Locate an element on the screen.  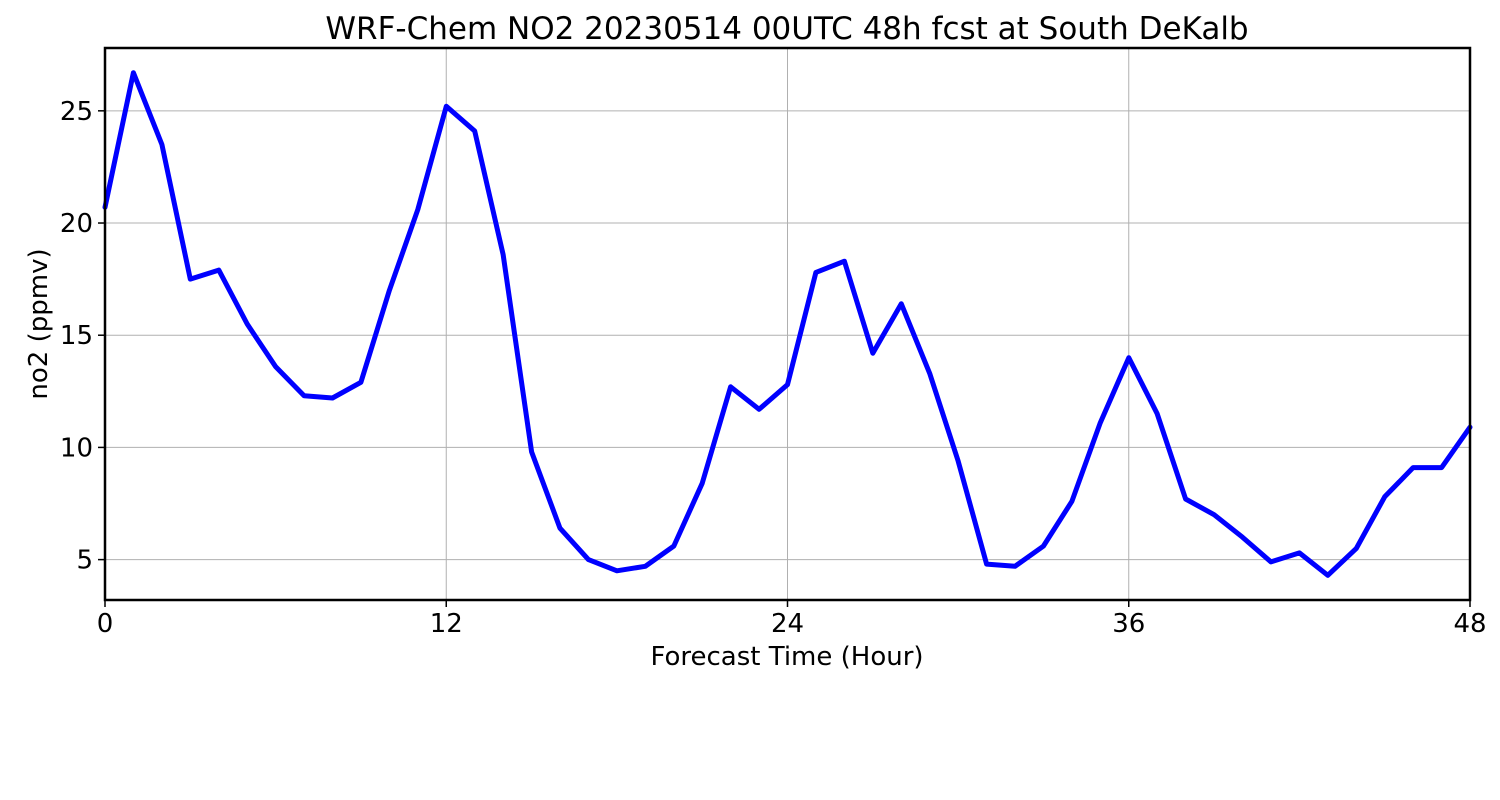
y-tick-label: 25 is located at coordinates (76, 112).